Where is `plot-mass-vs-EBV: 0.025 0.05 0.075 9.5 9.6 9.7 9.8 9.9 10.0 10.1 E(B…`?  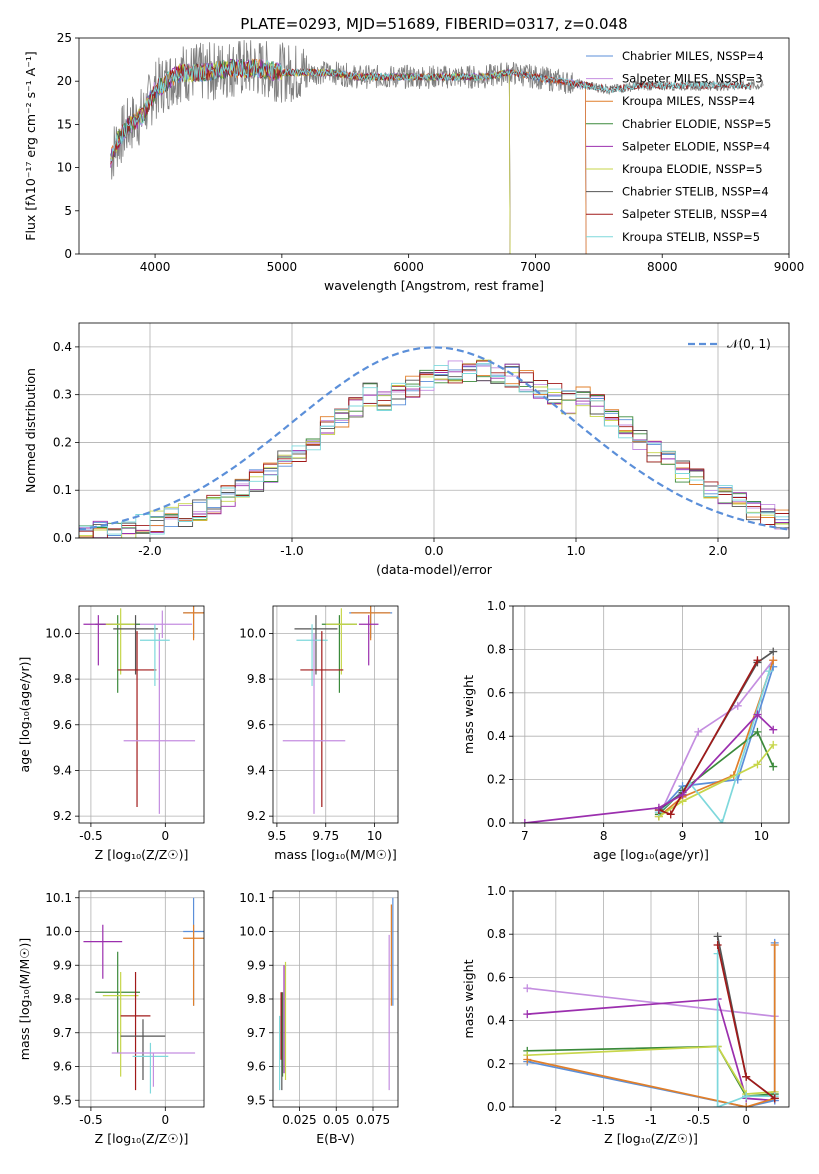
plot-mass-vs-EBV: 0.025 0.05 0.075 9.5 9.6 9.7 9.8 9.9 10.0 10.1 E(B… is located at coordinates (319, 1018).